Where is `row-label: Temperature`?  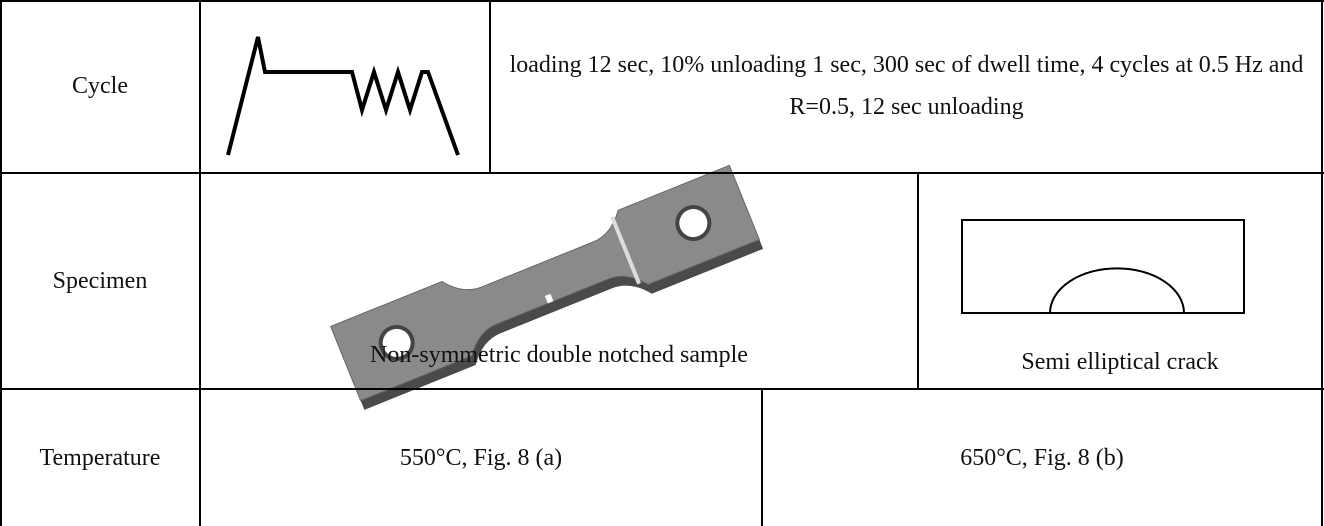
row-label: Temperature is located at coordinates (100, 457).